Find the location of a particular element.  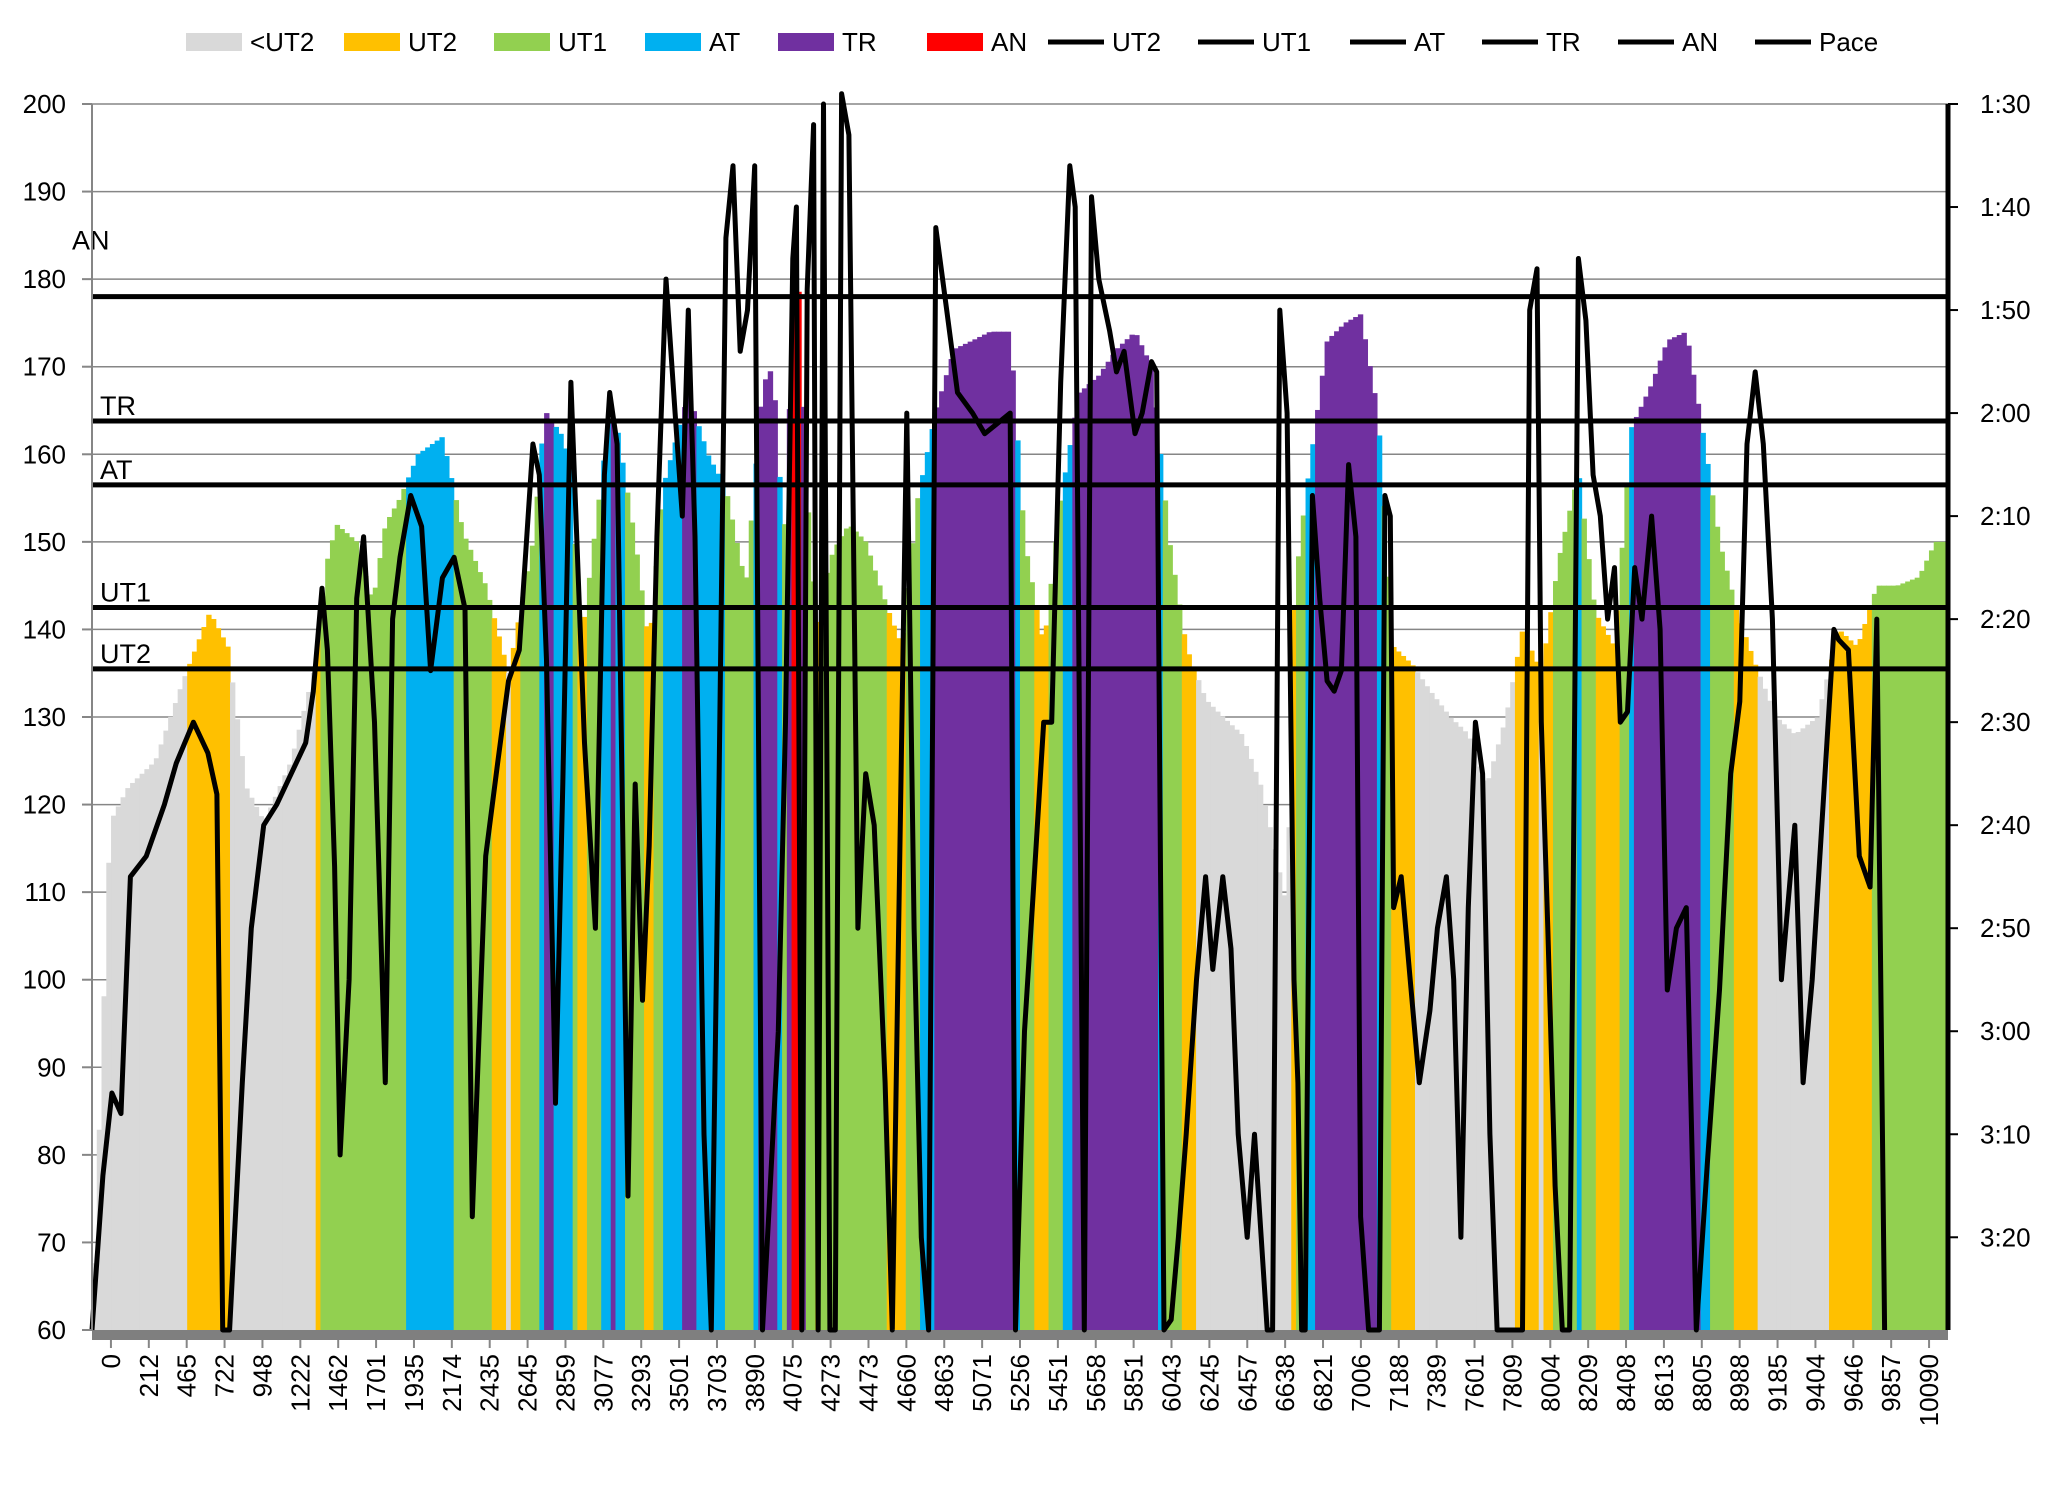

x-tick-label-22: 4863 is located at coordinates (944, 1383).